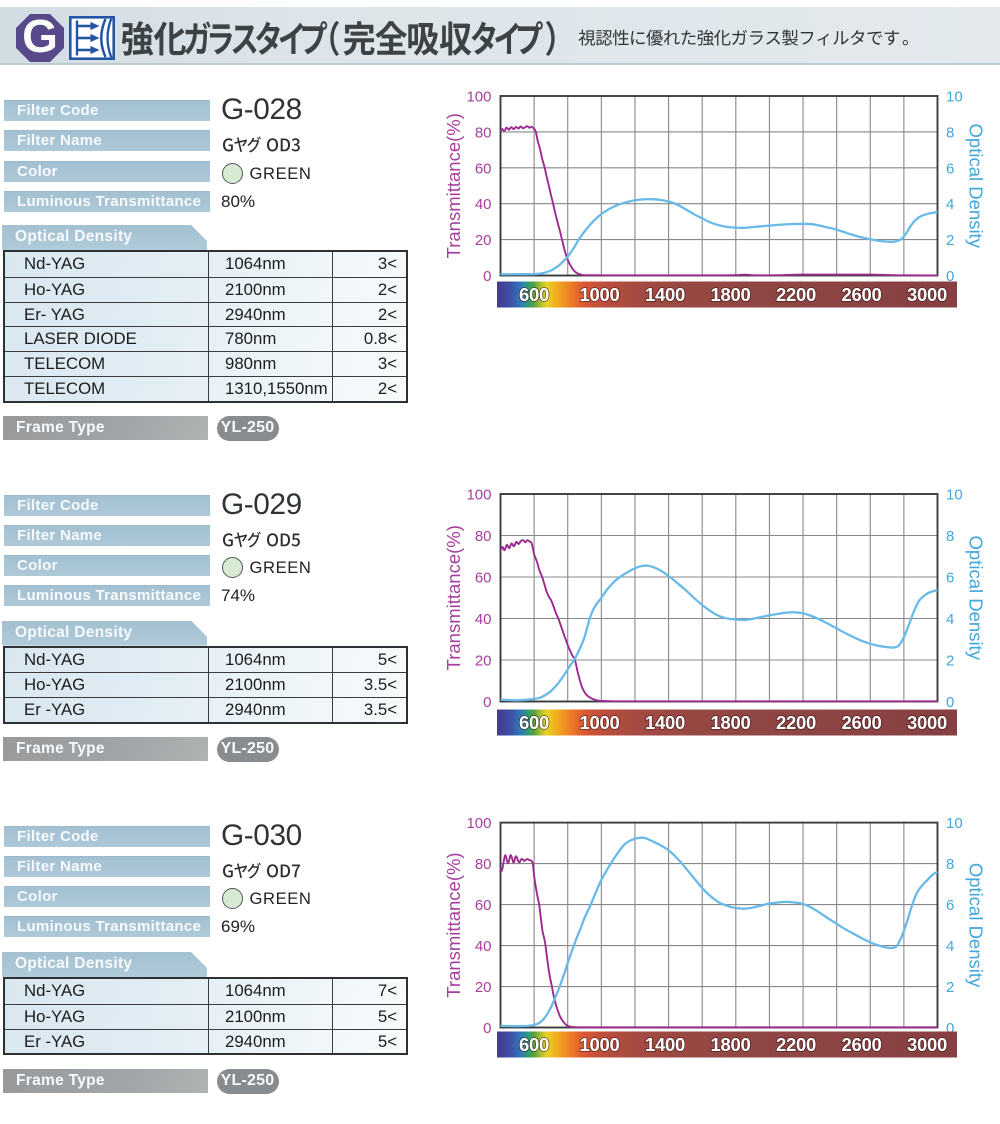 The image size is (1000, 1124). I want to click on tick-label: 80, so click(483, 132).